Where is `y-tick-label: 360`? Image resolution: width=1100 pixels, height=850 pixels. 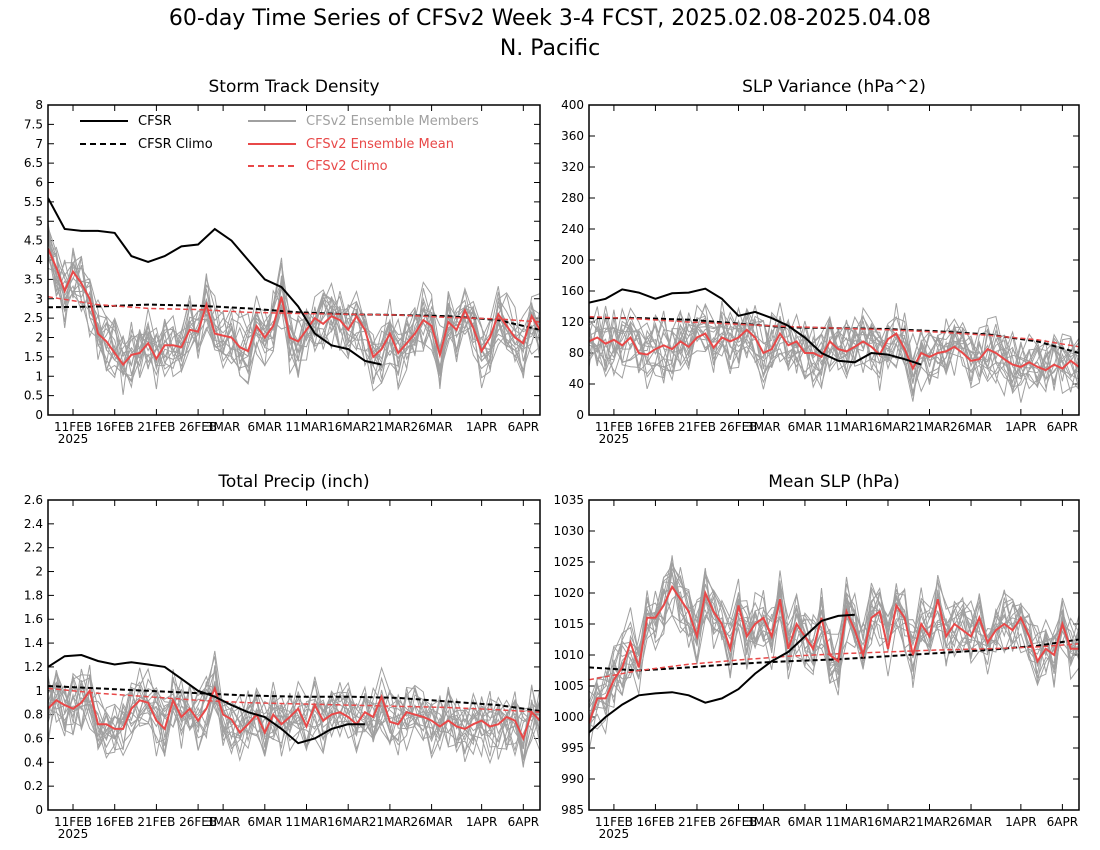
y-tick-label: 360 is located at coordinates (572, 136).